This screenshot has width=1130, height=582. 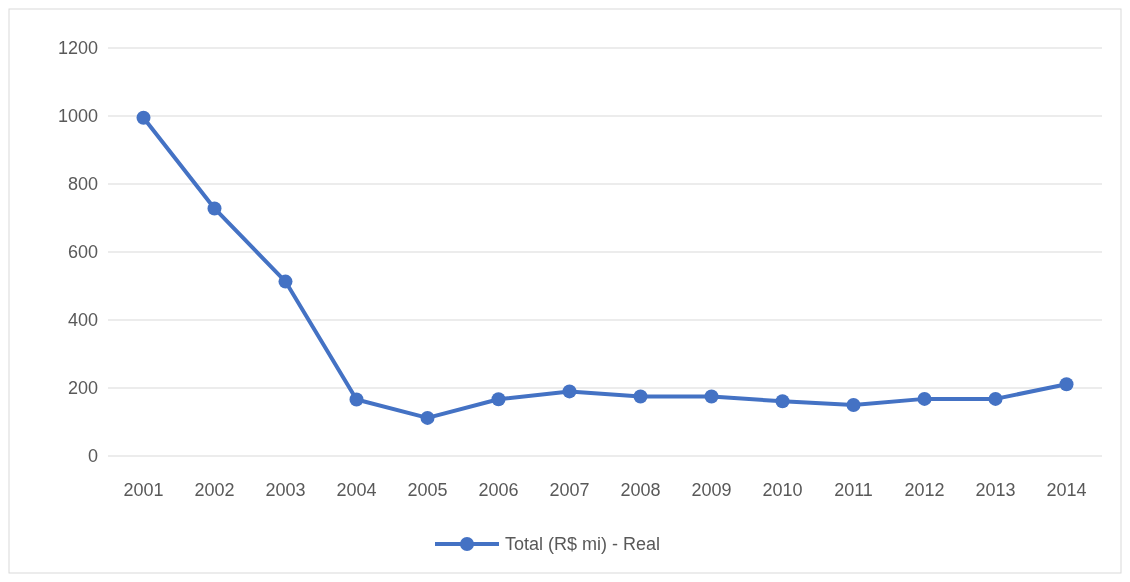 What do you see at coordinates (77, 48) in the screenshot?
I see `y-tick-label: 1200` at bounding box center [77, 48].